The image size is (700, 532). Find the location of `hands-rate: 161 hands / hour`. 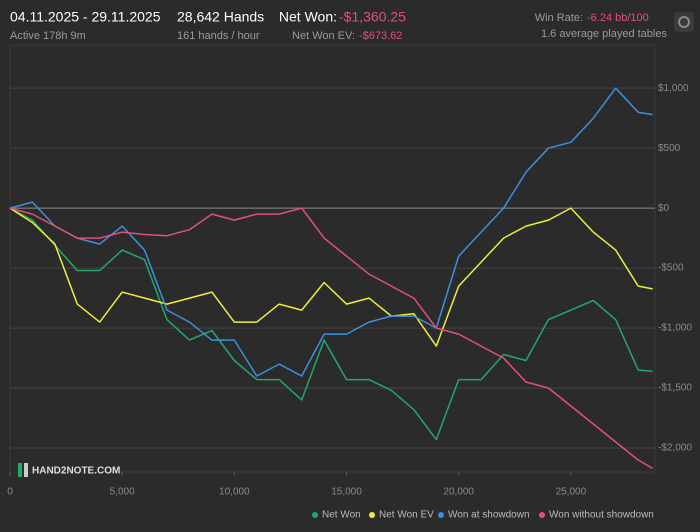

hands-rate: 161 hands / hour is located at coordinates (218, 36).